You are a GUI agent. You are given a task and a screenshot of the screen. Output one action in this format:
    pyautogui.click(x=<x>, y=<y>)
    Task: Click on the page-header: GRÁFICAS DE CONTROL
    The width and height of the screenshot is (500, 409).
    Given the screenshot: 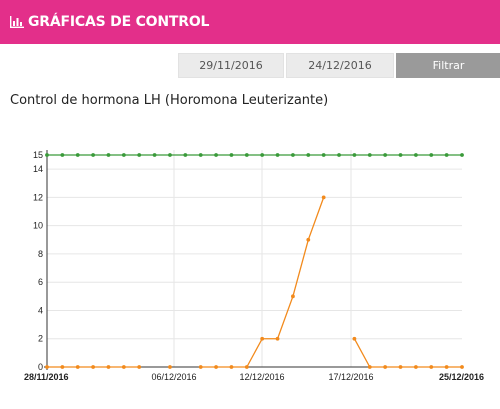 What is the action you would take?
    pyautogui.click(x=250, y=22)
    